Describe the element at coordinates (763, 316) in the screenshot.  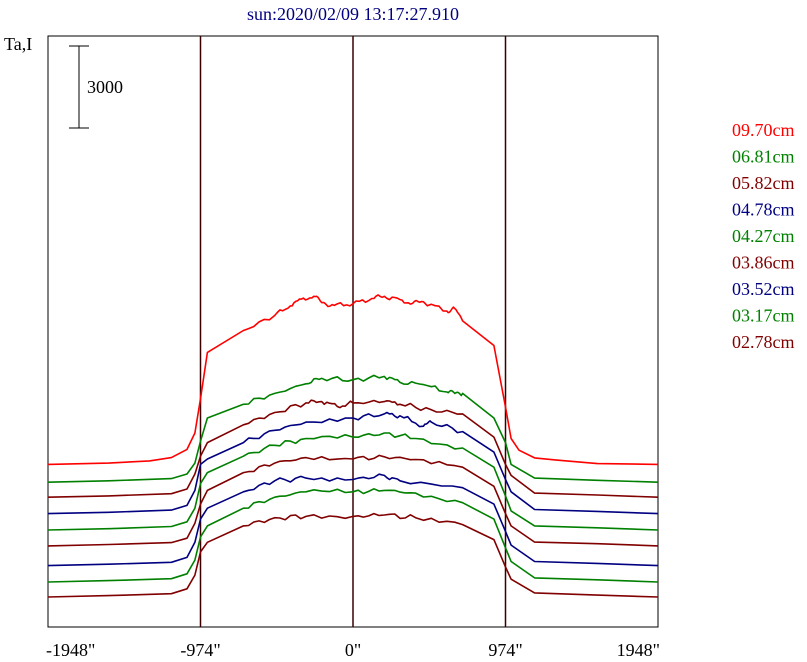
I see `legend-item-03.17cm: 03.17cm` at that location.